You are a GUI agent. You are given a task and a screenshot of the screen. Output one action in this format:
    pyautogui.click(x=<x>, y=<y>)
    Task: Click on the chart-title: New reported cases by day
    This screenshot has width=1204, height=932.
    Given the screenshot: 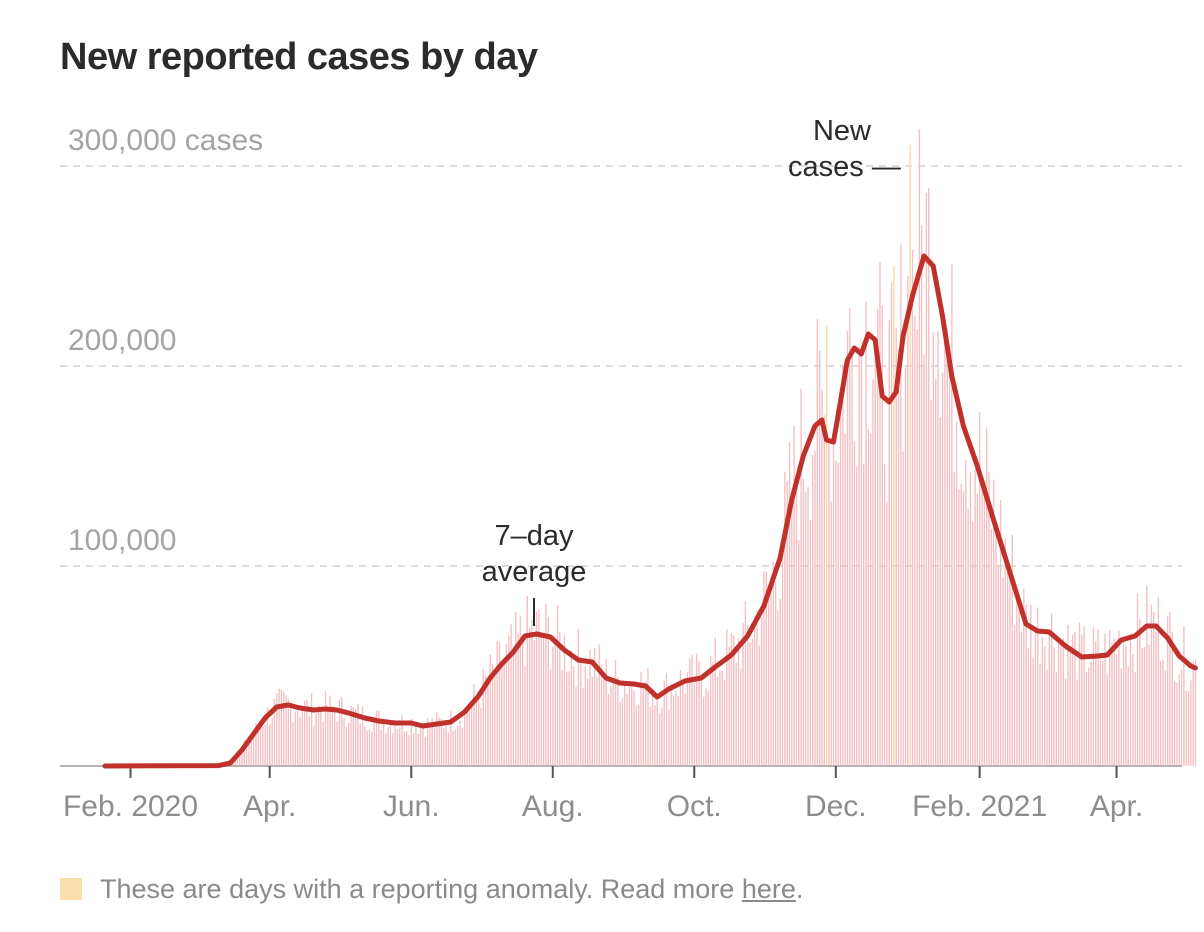 What is the action you would take?
    pyautogui.click(x=299, y=57)
    